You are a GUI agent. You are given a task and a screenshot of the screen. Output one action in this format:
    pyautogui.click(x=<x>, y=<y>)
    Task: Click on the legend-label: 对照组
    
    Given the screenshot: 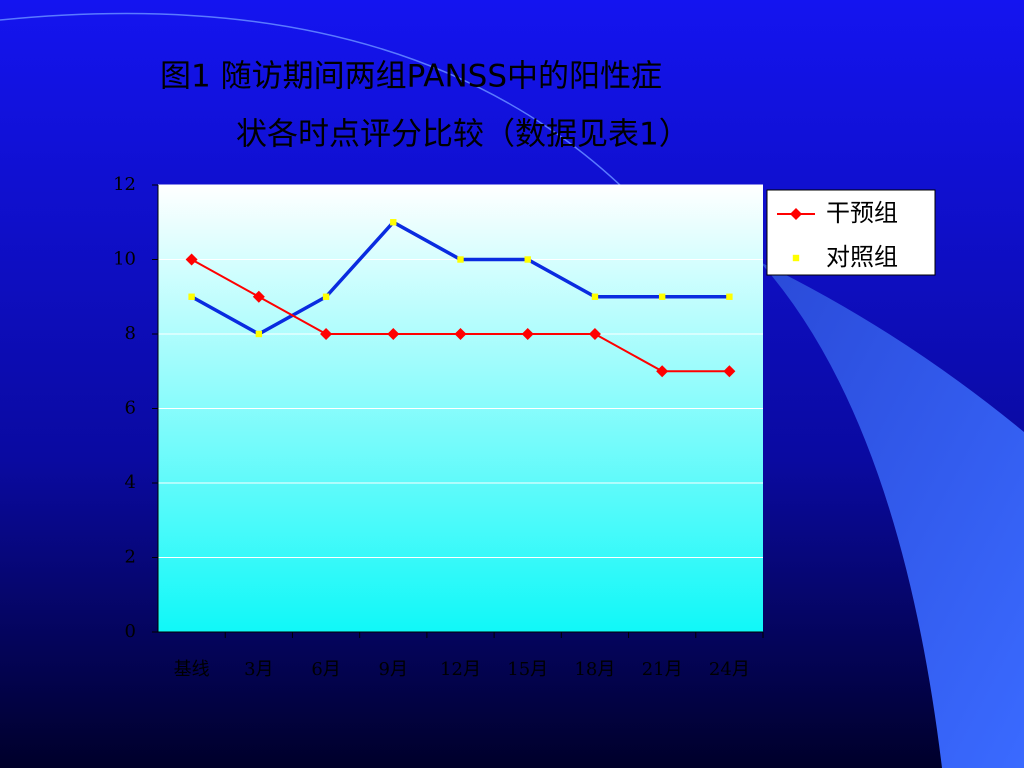 What is the action you would take?
    pyautogui.click(x=862, y=257)
    